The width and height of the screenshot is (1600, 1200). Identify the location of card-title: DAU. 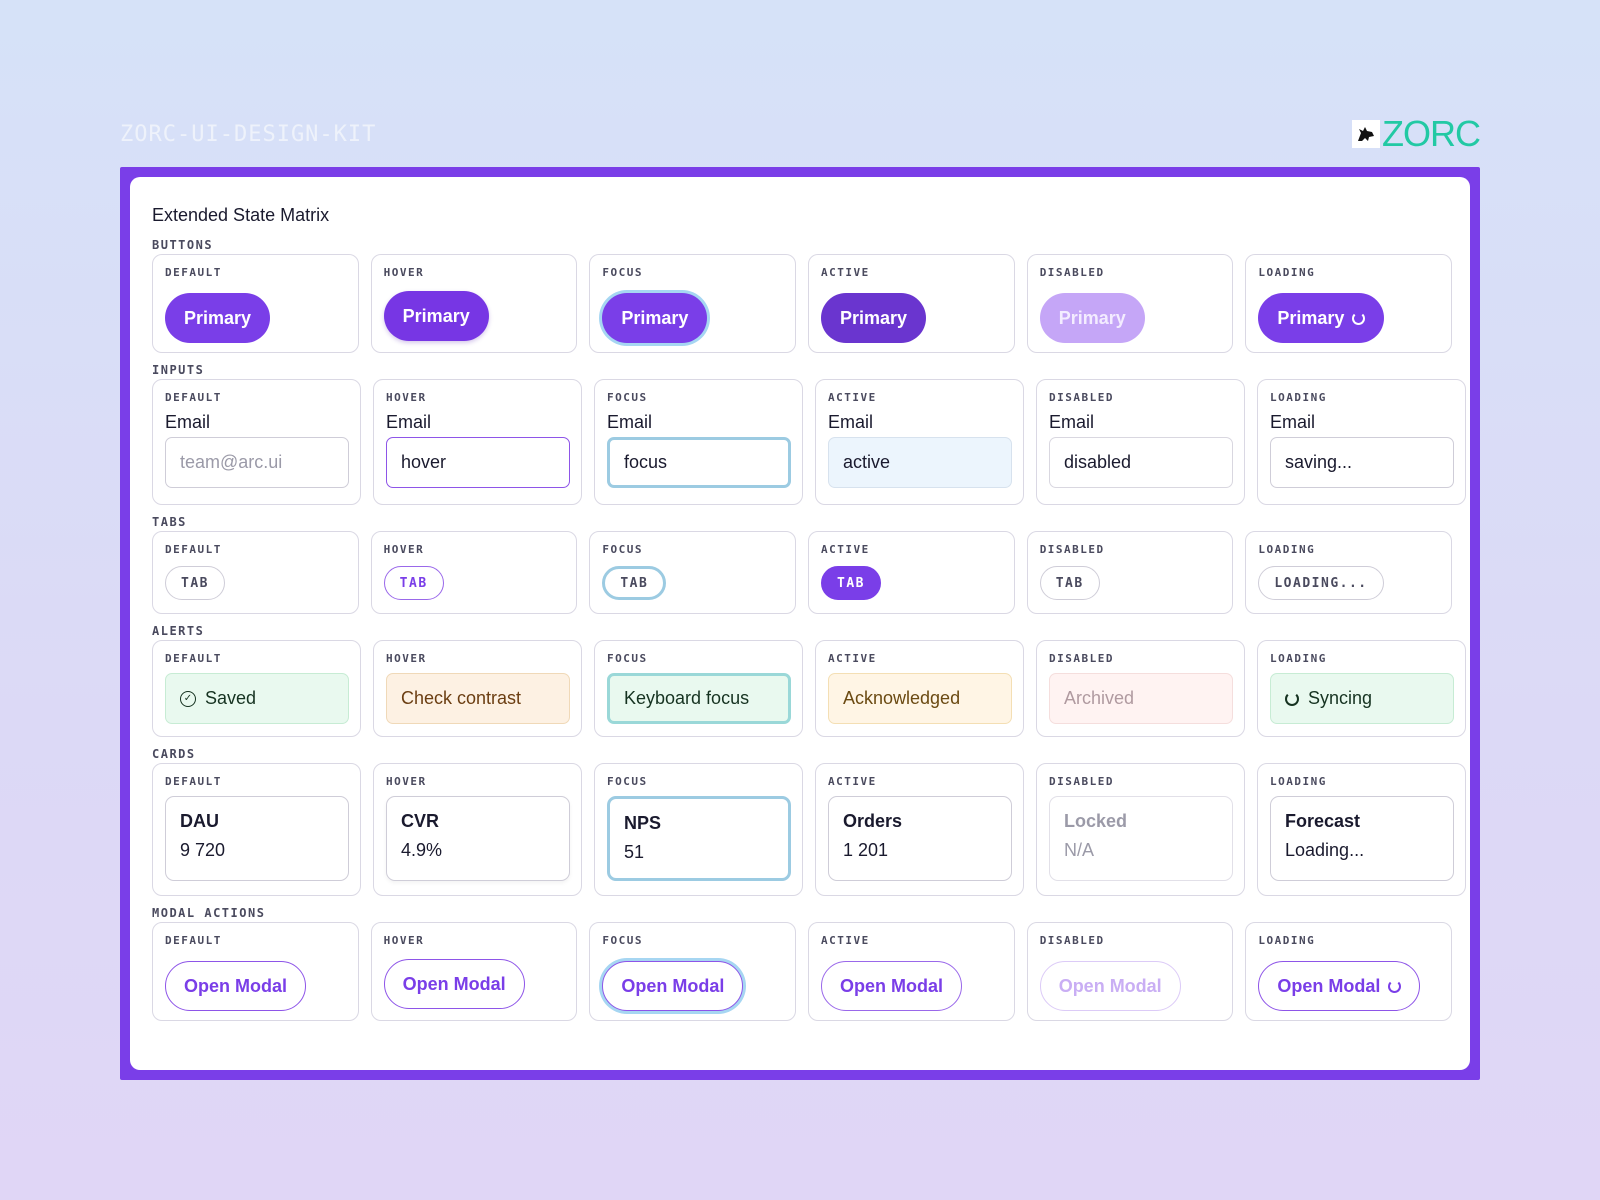
(199, 821).